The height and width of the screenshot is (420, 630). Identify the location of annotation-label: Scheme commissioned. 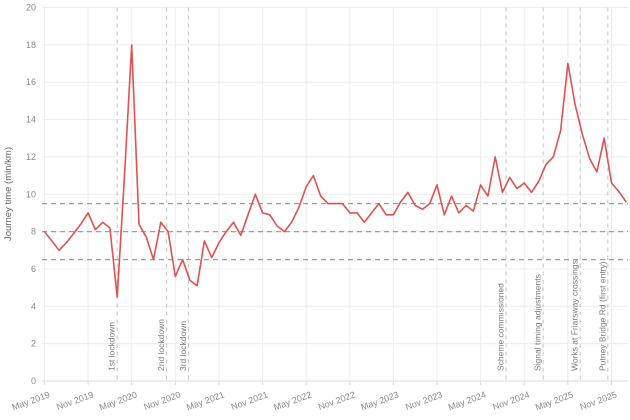
(501, 327).